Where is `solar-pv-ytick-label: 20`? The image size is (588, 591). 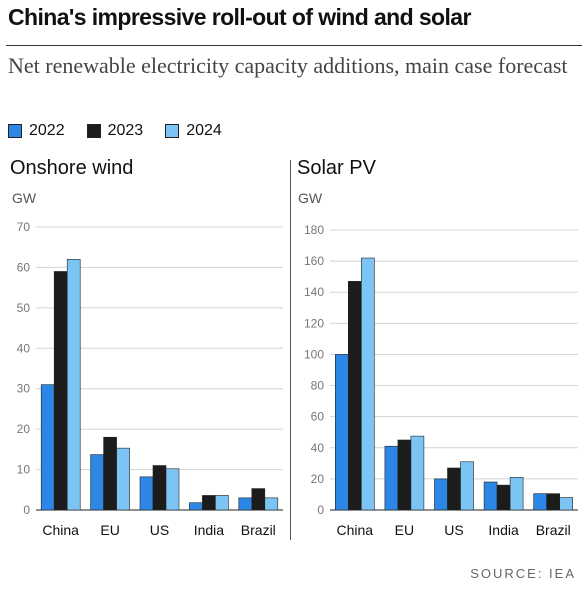
solar-pv-ytick-label: 20 is located at coordinates (318, 479).